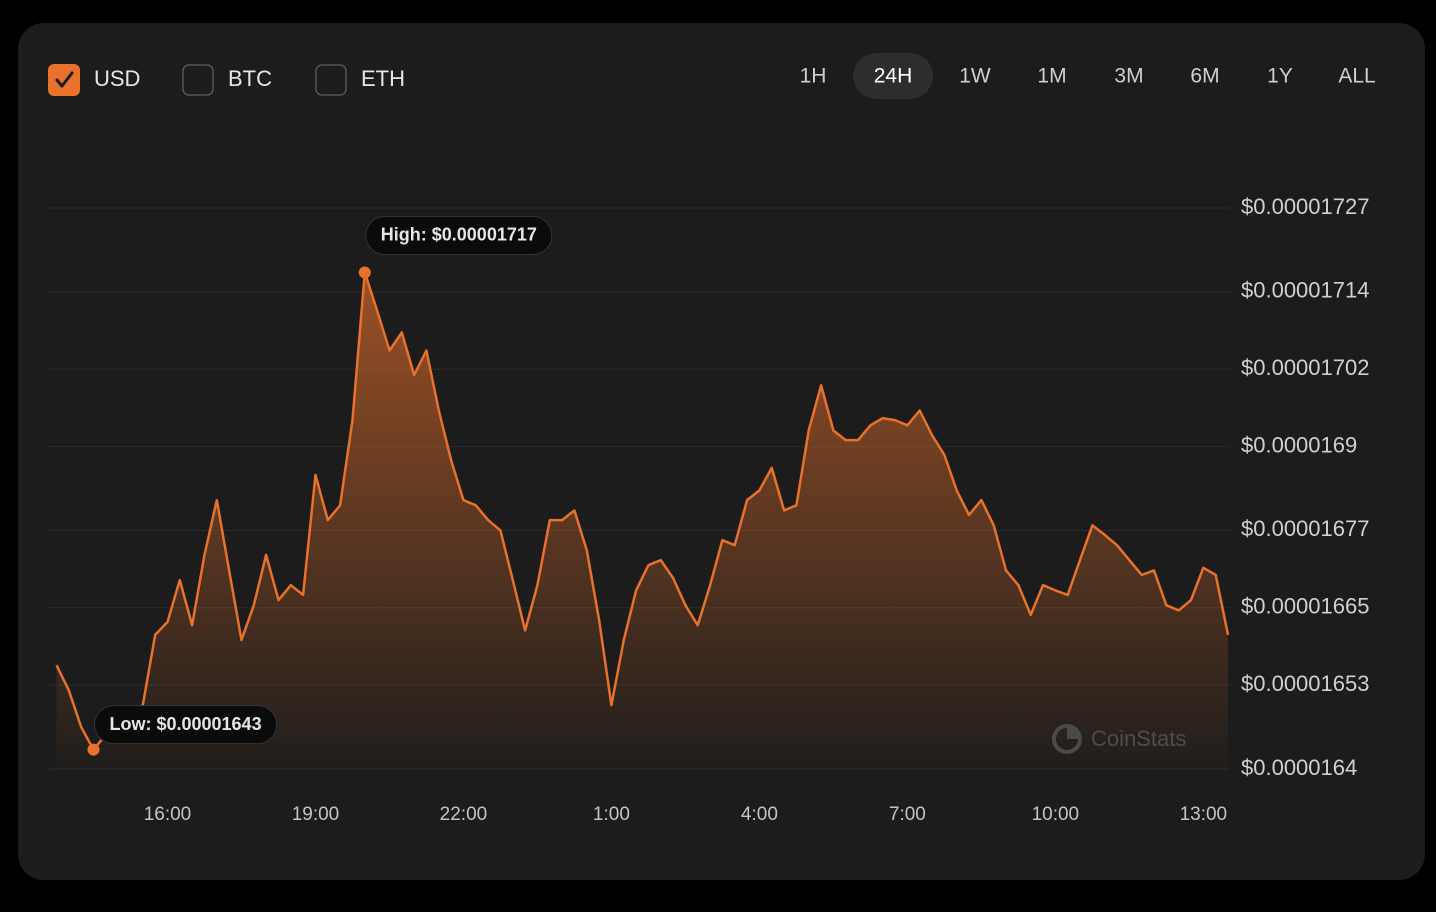 The height and width of the screenshot is (912, 1436). What do you see at coordinates (250, 78) in the screenshot?
I see `currency-label: BTC` at bounding box center [250, 78].